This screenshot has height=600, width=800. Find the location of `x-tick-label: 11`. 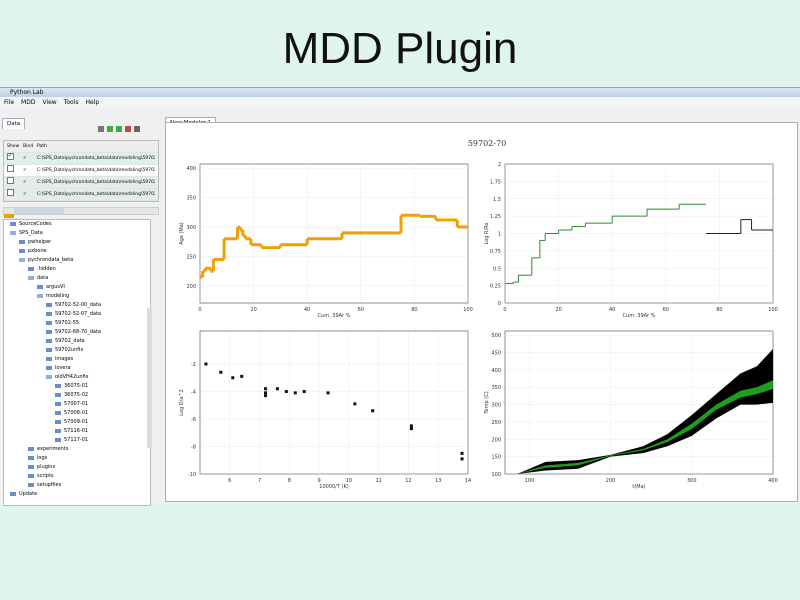

x-tick-label: 11 is located at coordinates (378, 481).